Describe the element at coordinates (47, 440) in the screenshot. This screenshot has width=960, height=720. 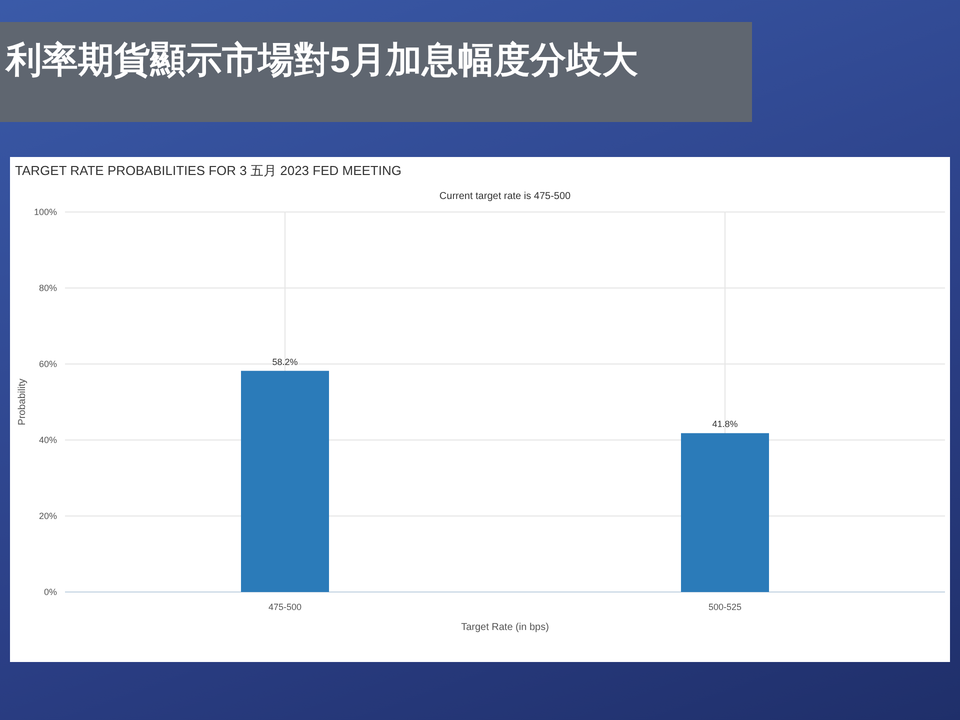
I see `y-tick-label: 40%` at that location.